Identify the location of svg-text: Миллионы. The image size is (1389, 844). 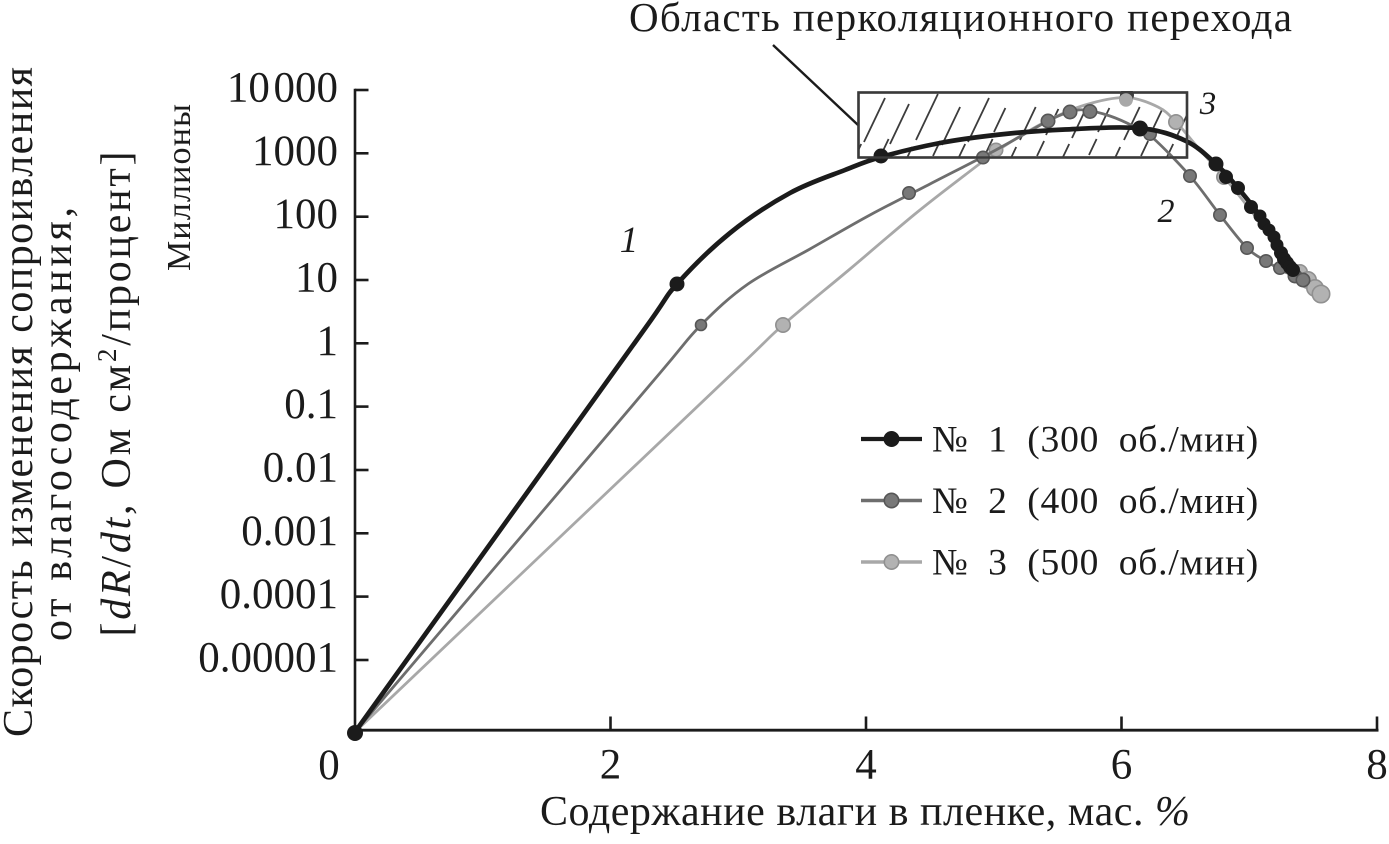
(179, 187).